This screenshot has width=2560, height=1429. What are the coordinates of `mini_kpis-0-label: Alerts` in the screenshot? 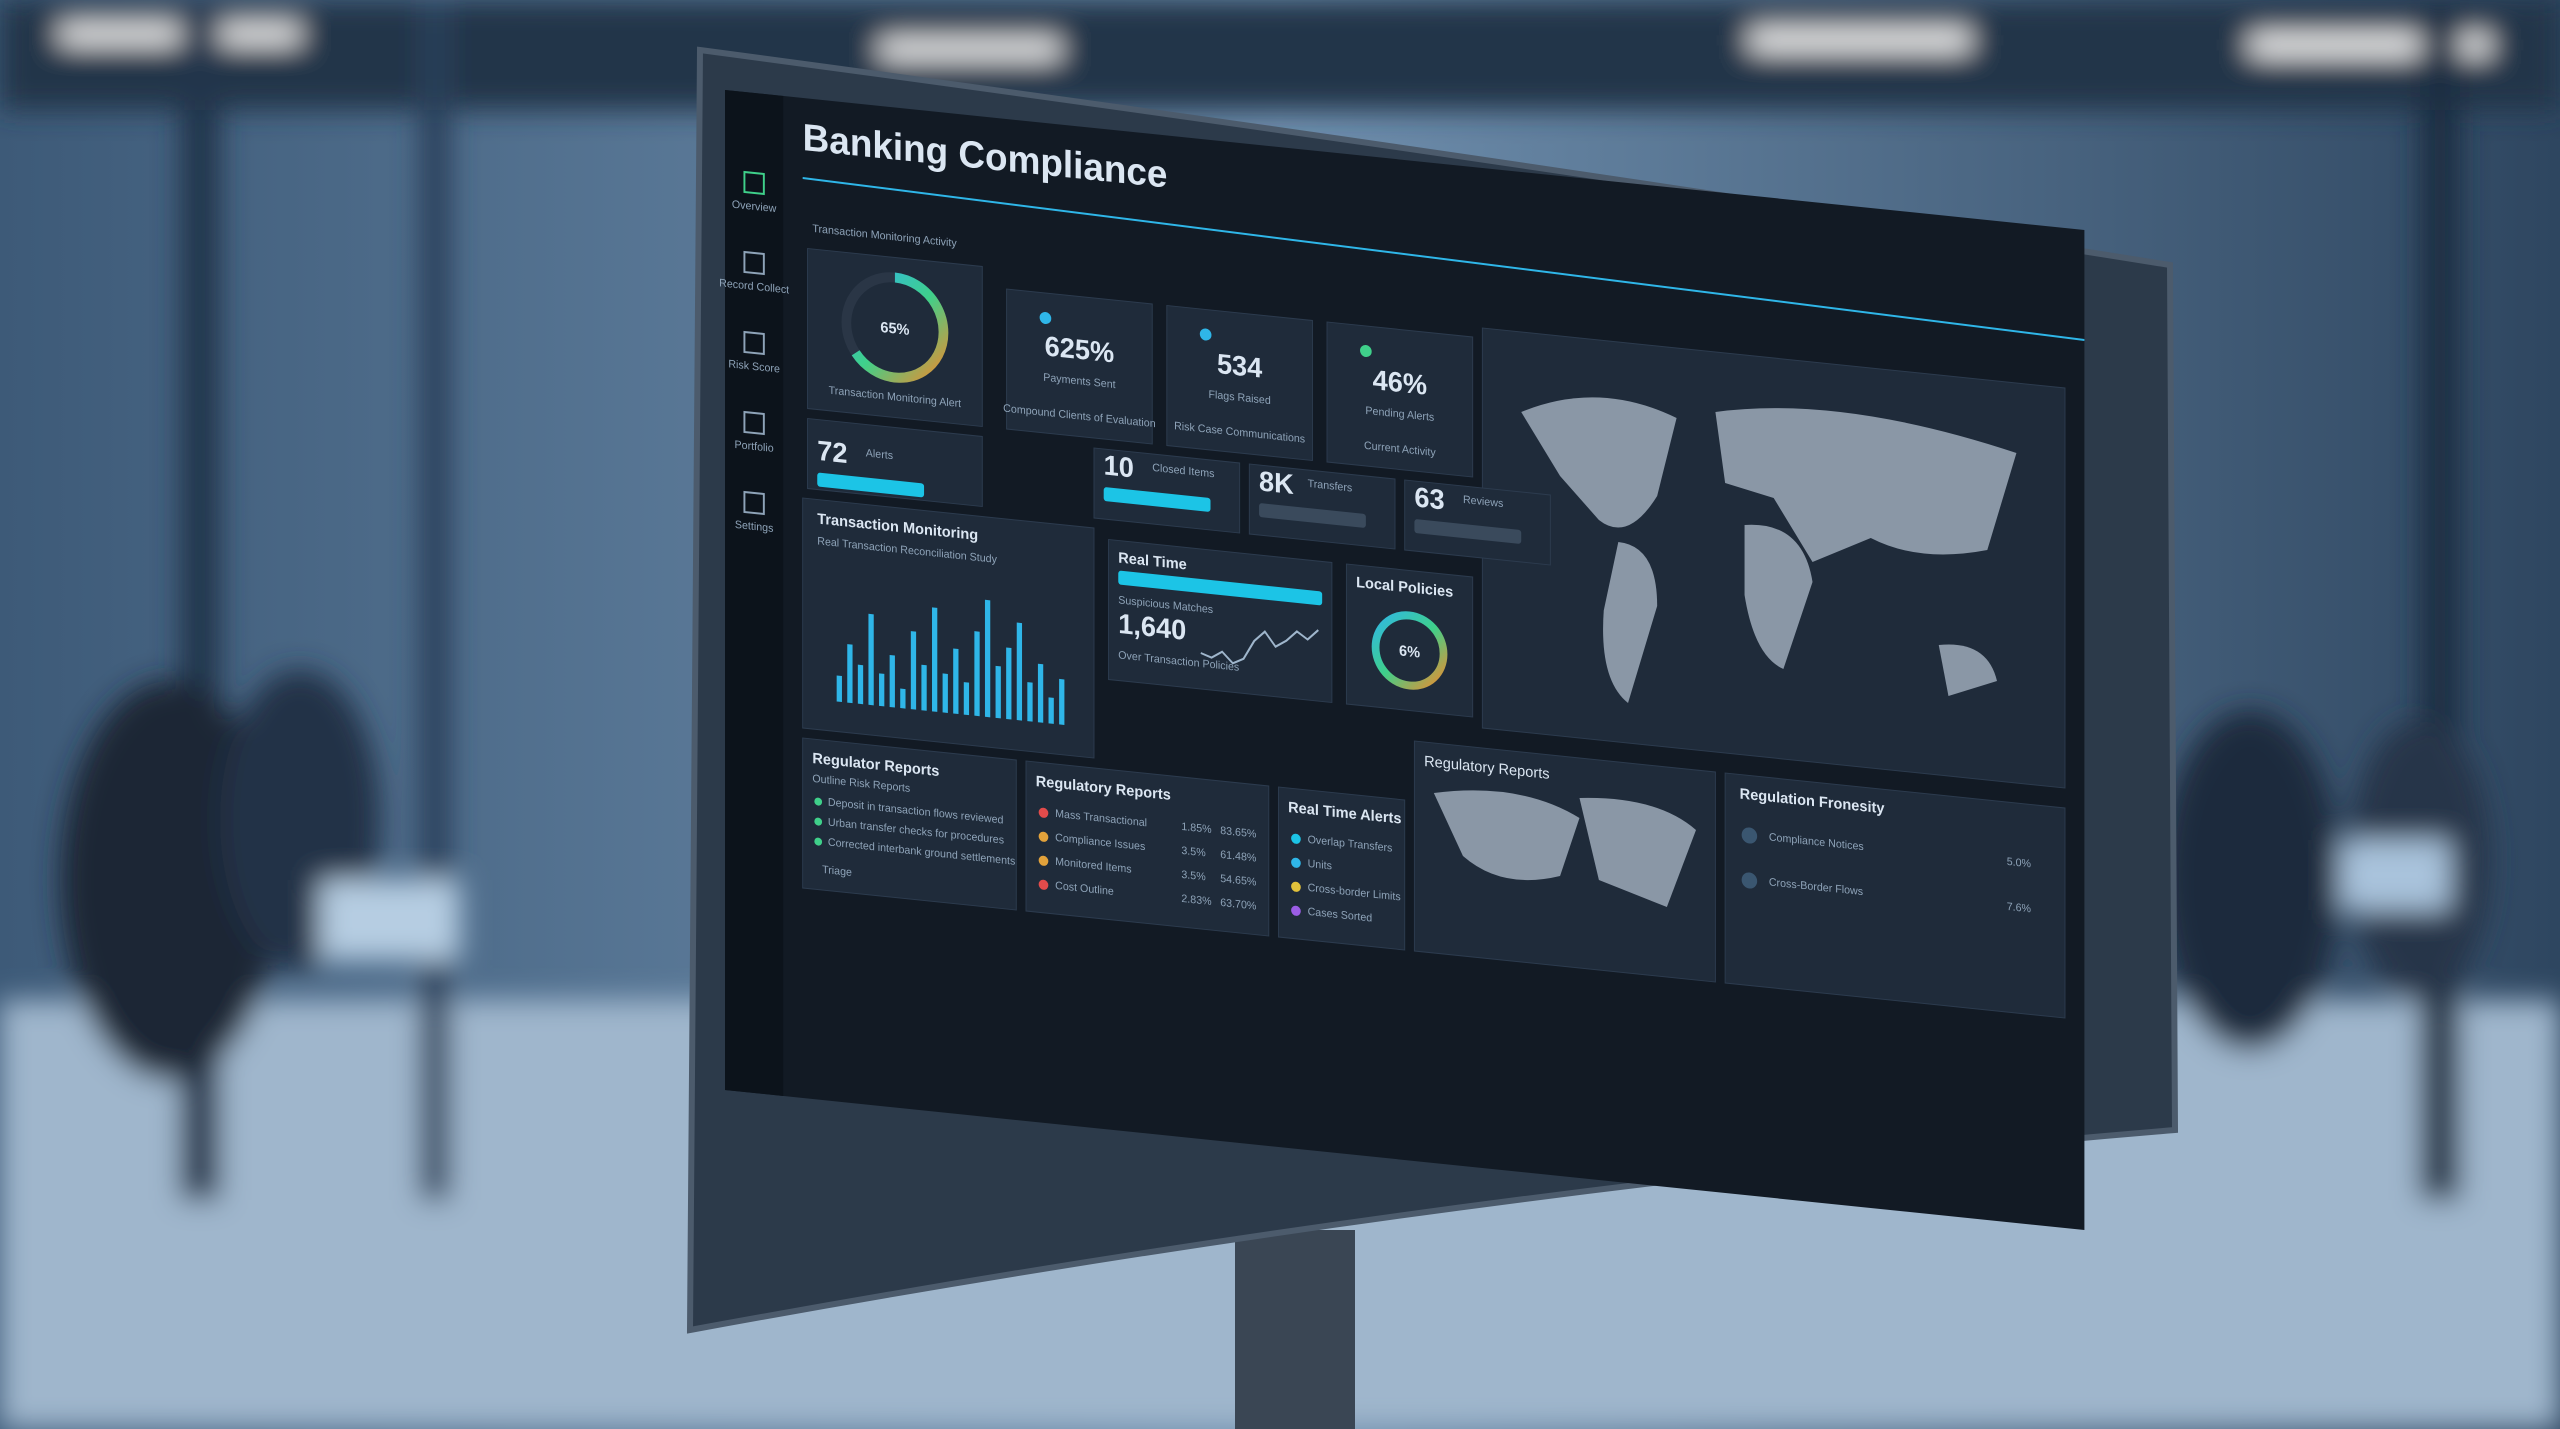 It's located at (880, 454).